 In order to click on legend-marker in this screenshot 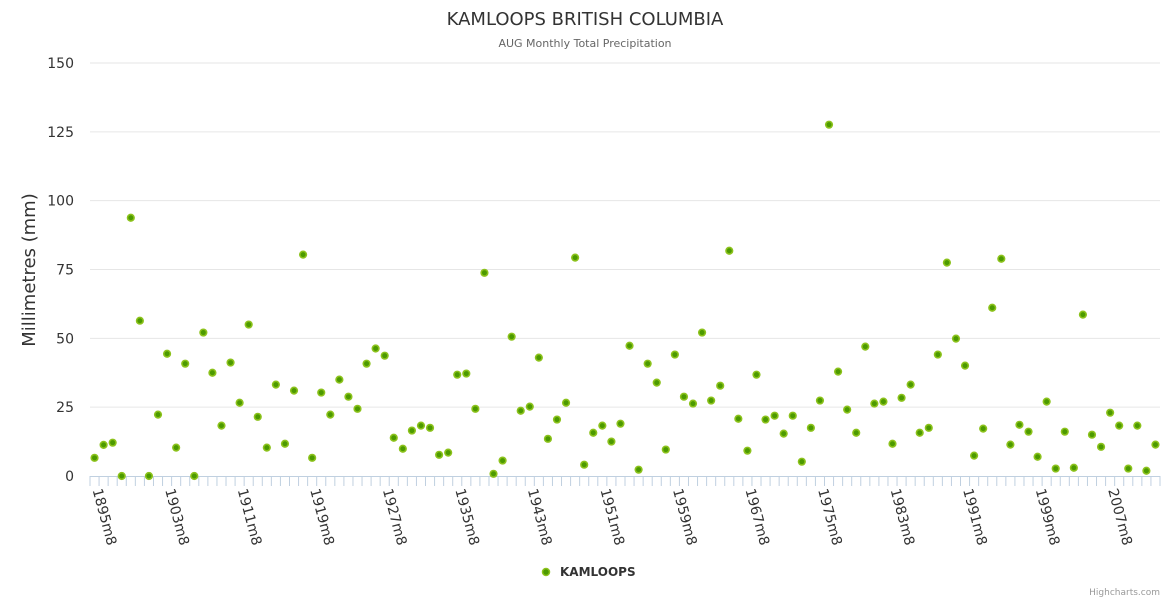, I will do `click(546, 572)`.